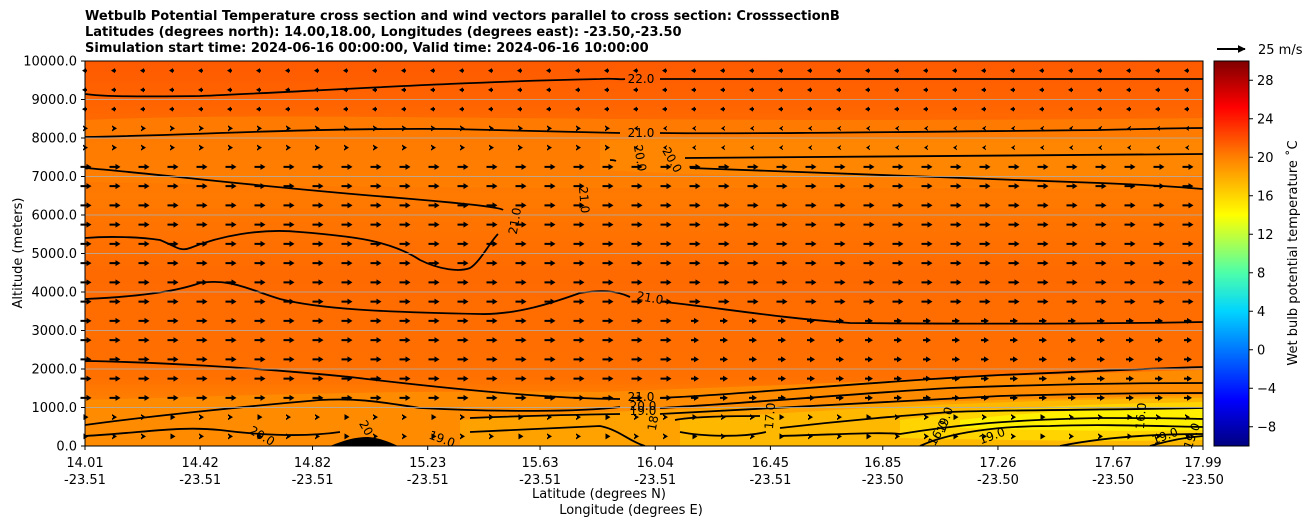 The width and height of the screenshot is (1311, 526). What do you see at coordinates (1280, 50) in the screenshot?
I see `quiver-key-label: 25 m/s` at bounding box center [1280, 50].